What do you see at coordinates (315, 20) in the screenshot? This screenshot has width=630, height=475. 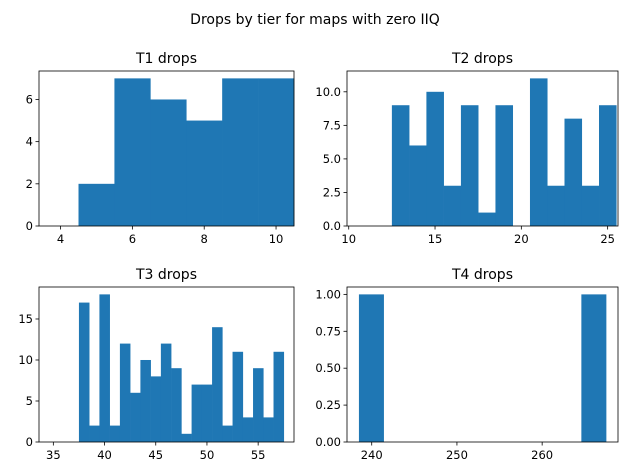 I see `figure-title: Drops by tier for maps with zero IIQ` at bounding box center [315, 20].